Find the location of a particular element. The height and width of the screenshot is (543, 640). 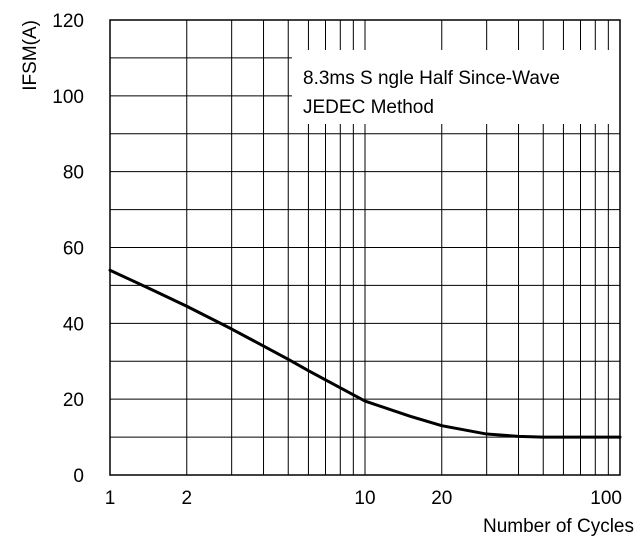

x-tick-label: 10 is located at coordinates (364, 498).